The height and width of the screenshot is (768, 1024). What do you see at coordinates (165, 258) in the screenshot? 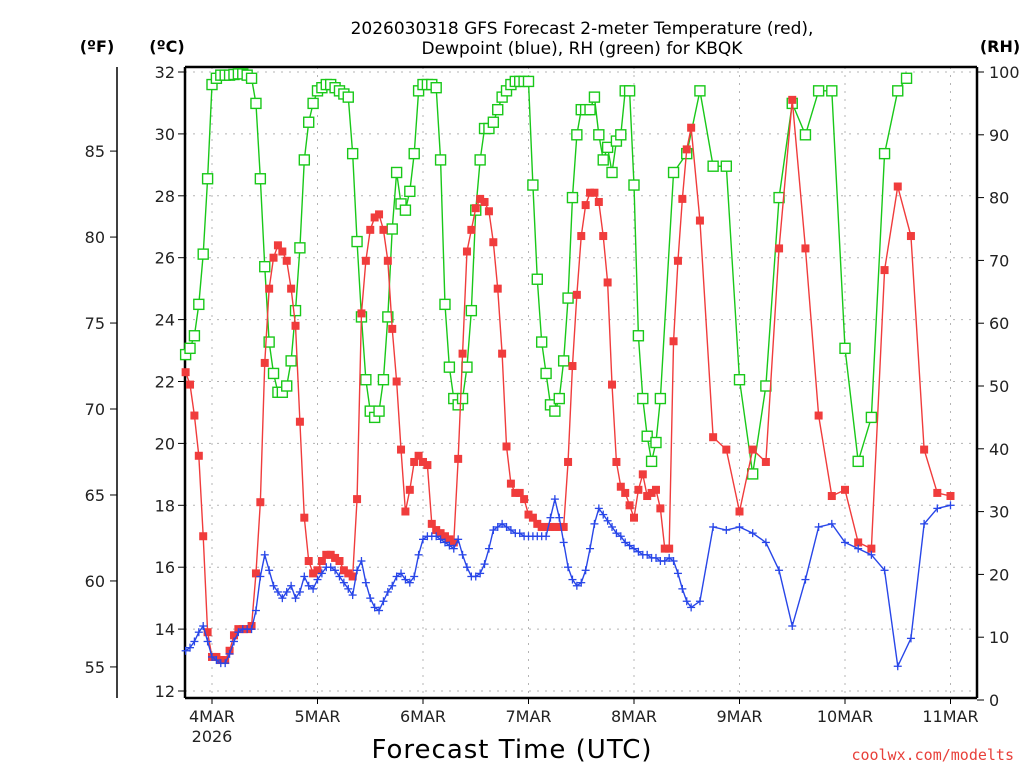
I see `celsius-tick-label: 26` at bounding box center [165, 258].